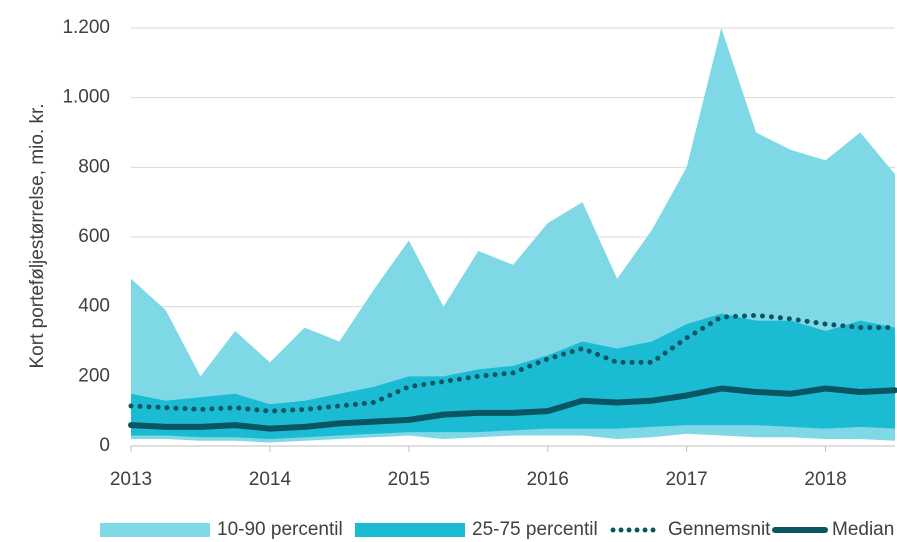 Image resolution: width=897 pixels, height=542 pixels. Describe the element at coordinates (825, 479) in the screenshot. I see `x-tick-label: 2018` at that location.